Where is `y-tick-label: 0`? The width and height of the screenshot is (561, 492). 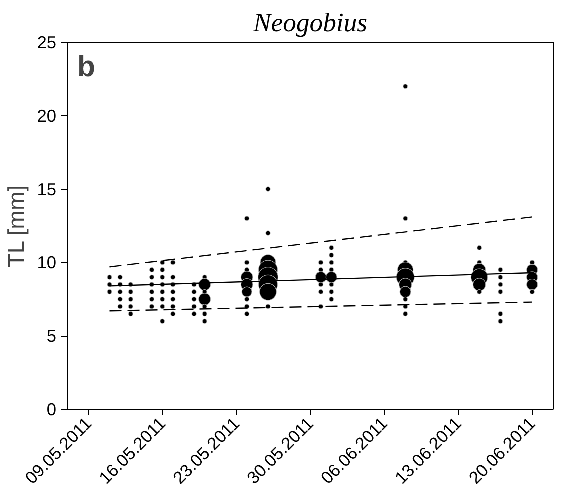 y-tick-label: 0 is located at coordinates (51, 410).